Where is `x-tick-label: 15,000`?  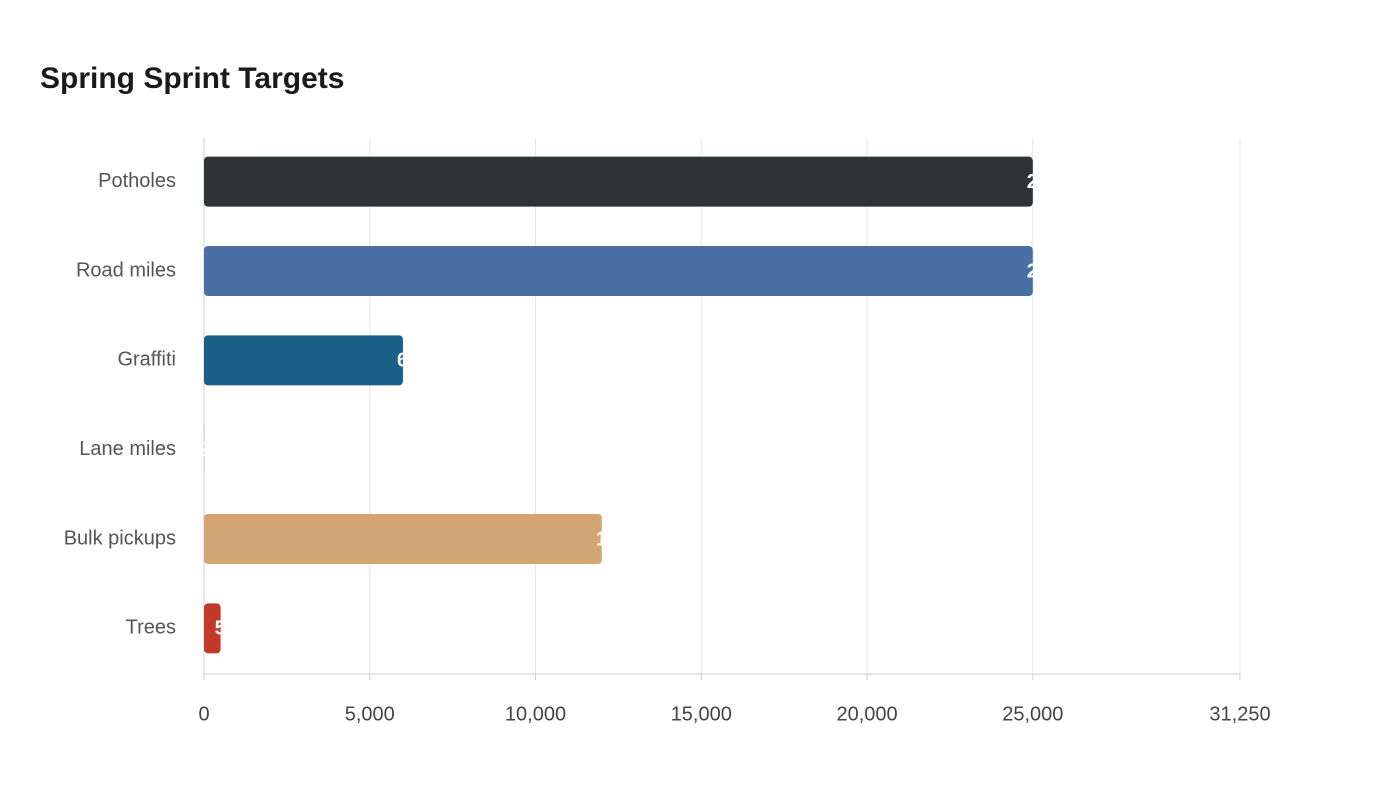 x-tick-label: 15,000 is located at coordinates (701, 714).